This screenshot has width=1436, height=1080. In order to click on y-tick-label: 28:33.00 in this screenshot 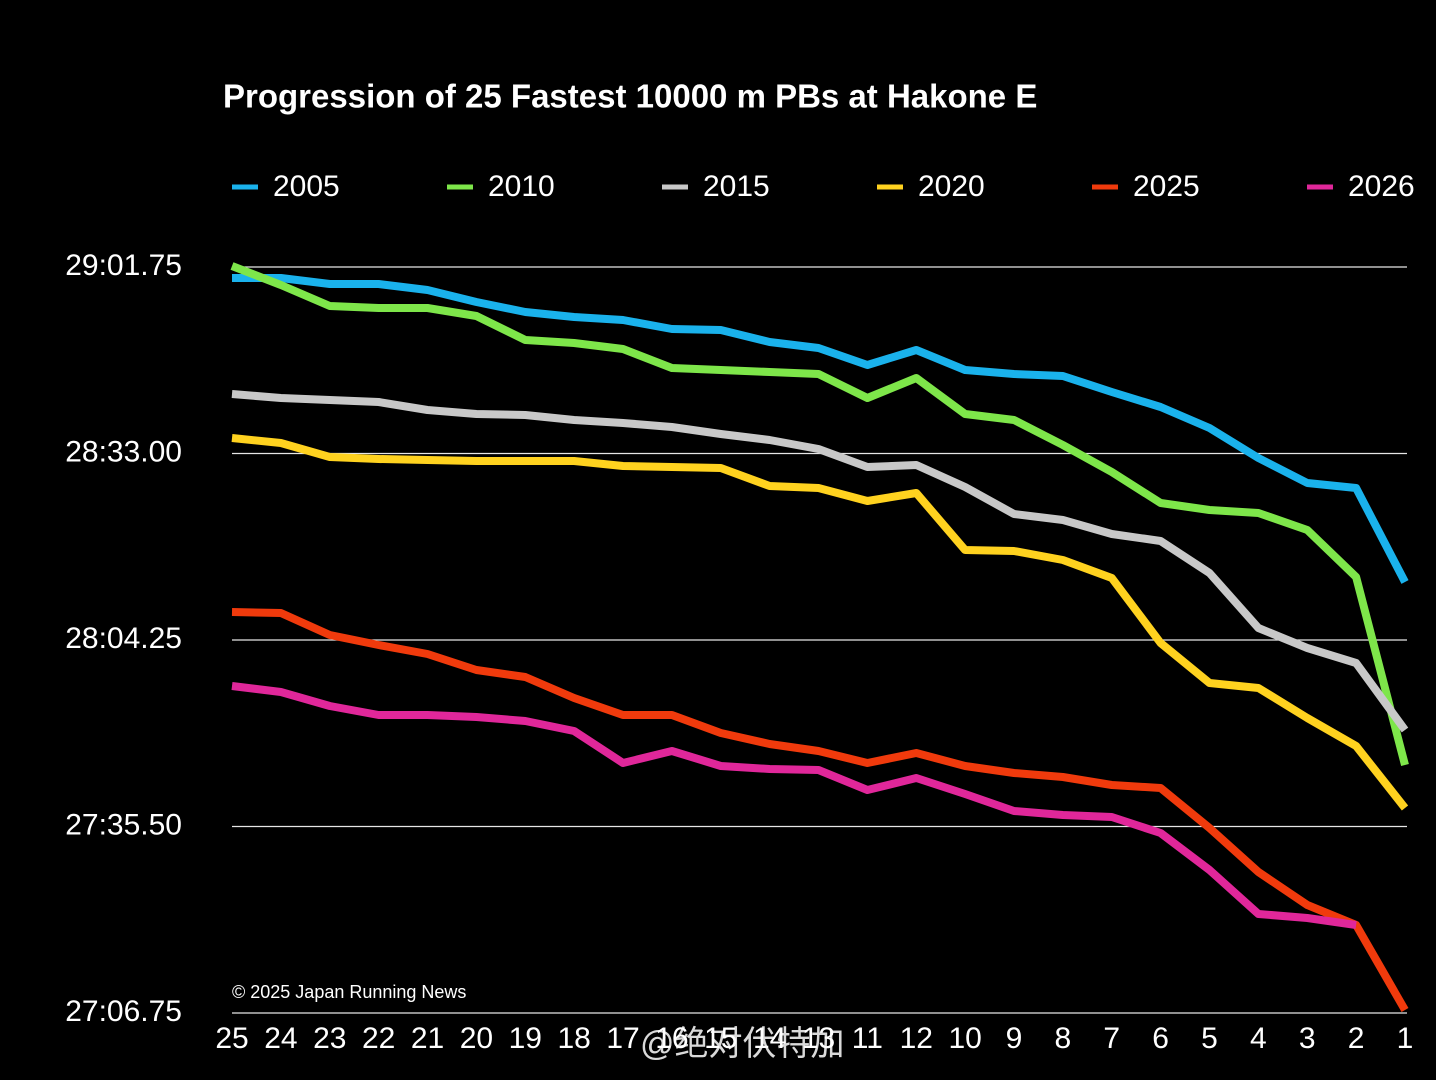, I will do `click(123, 451)`.